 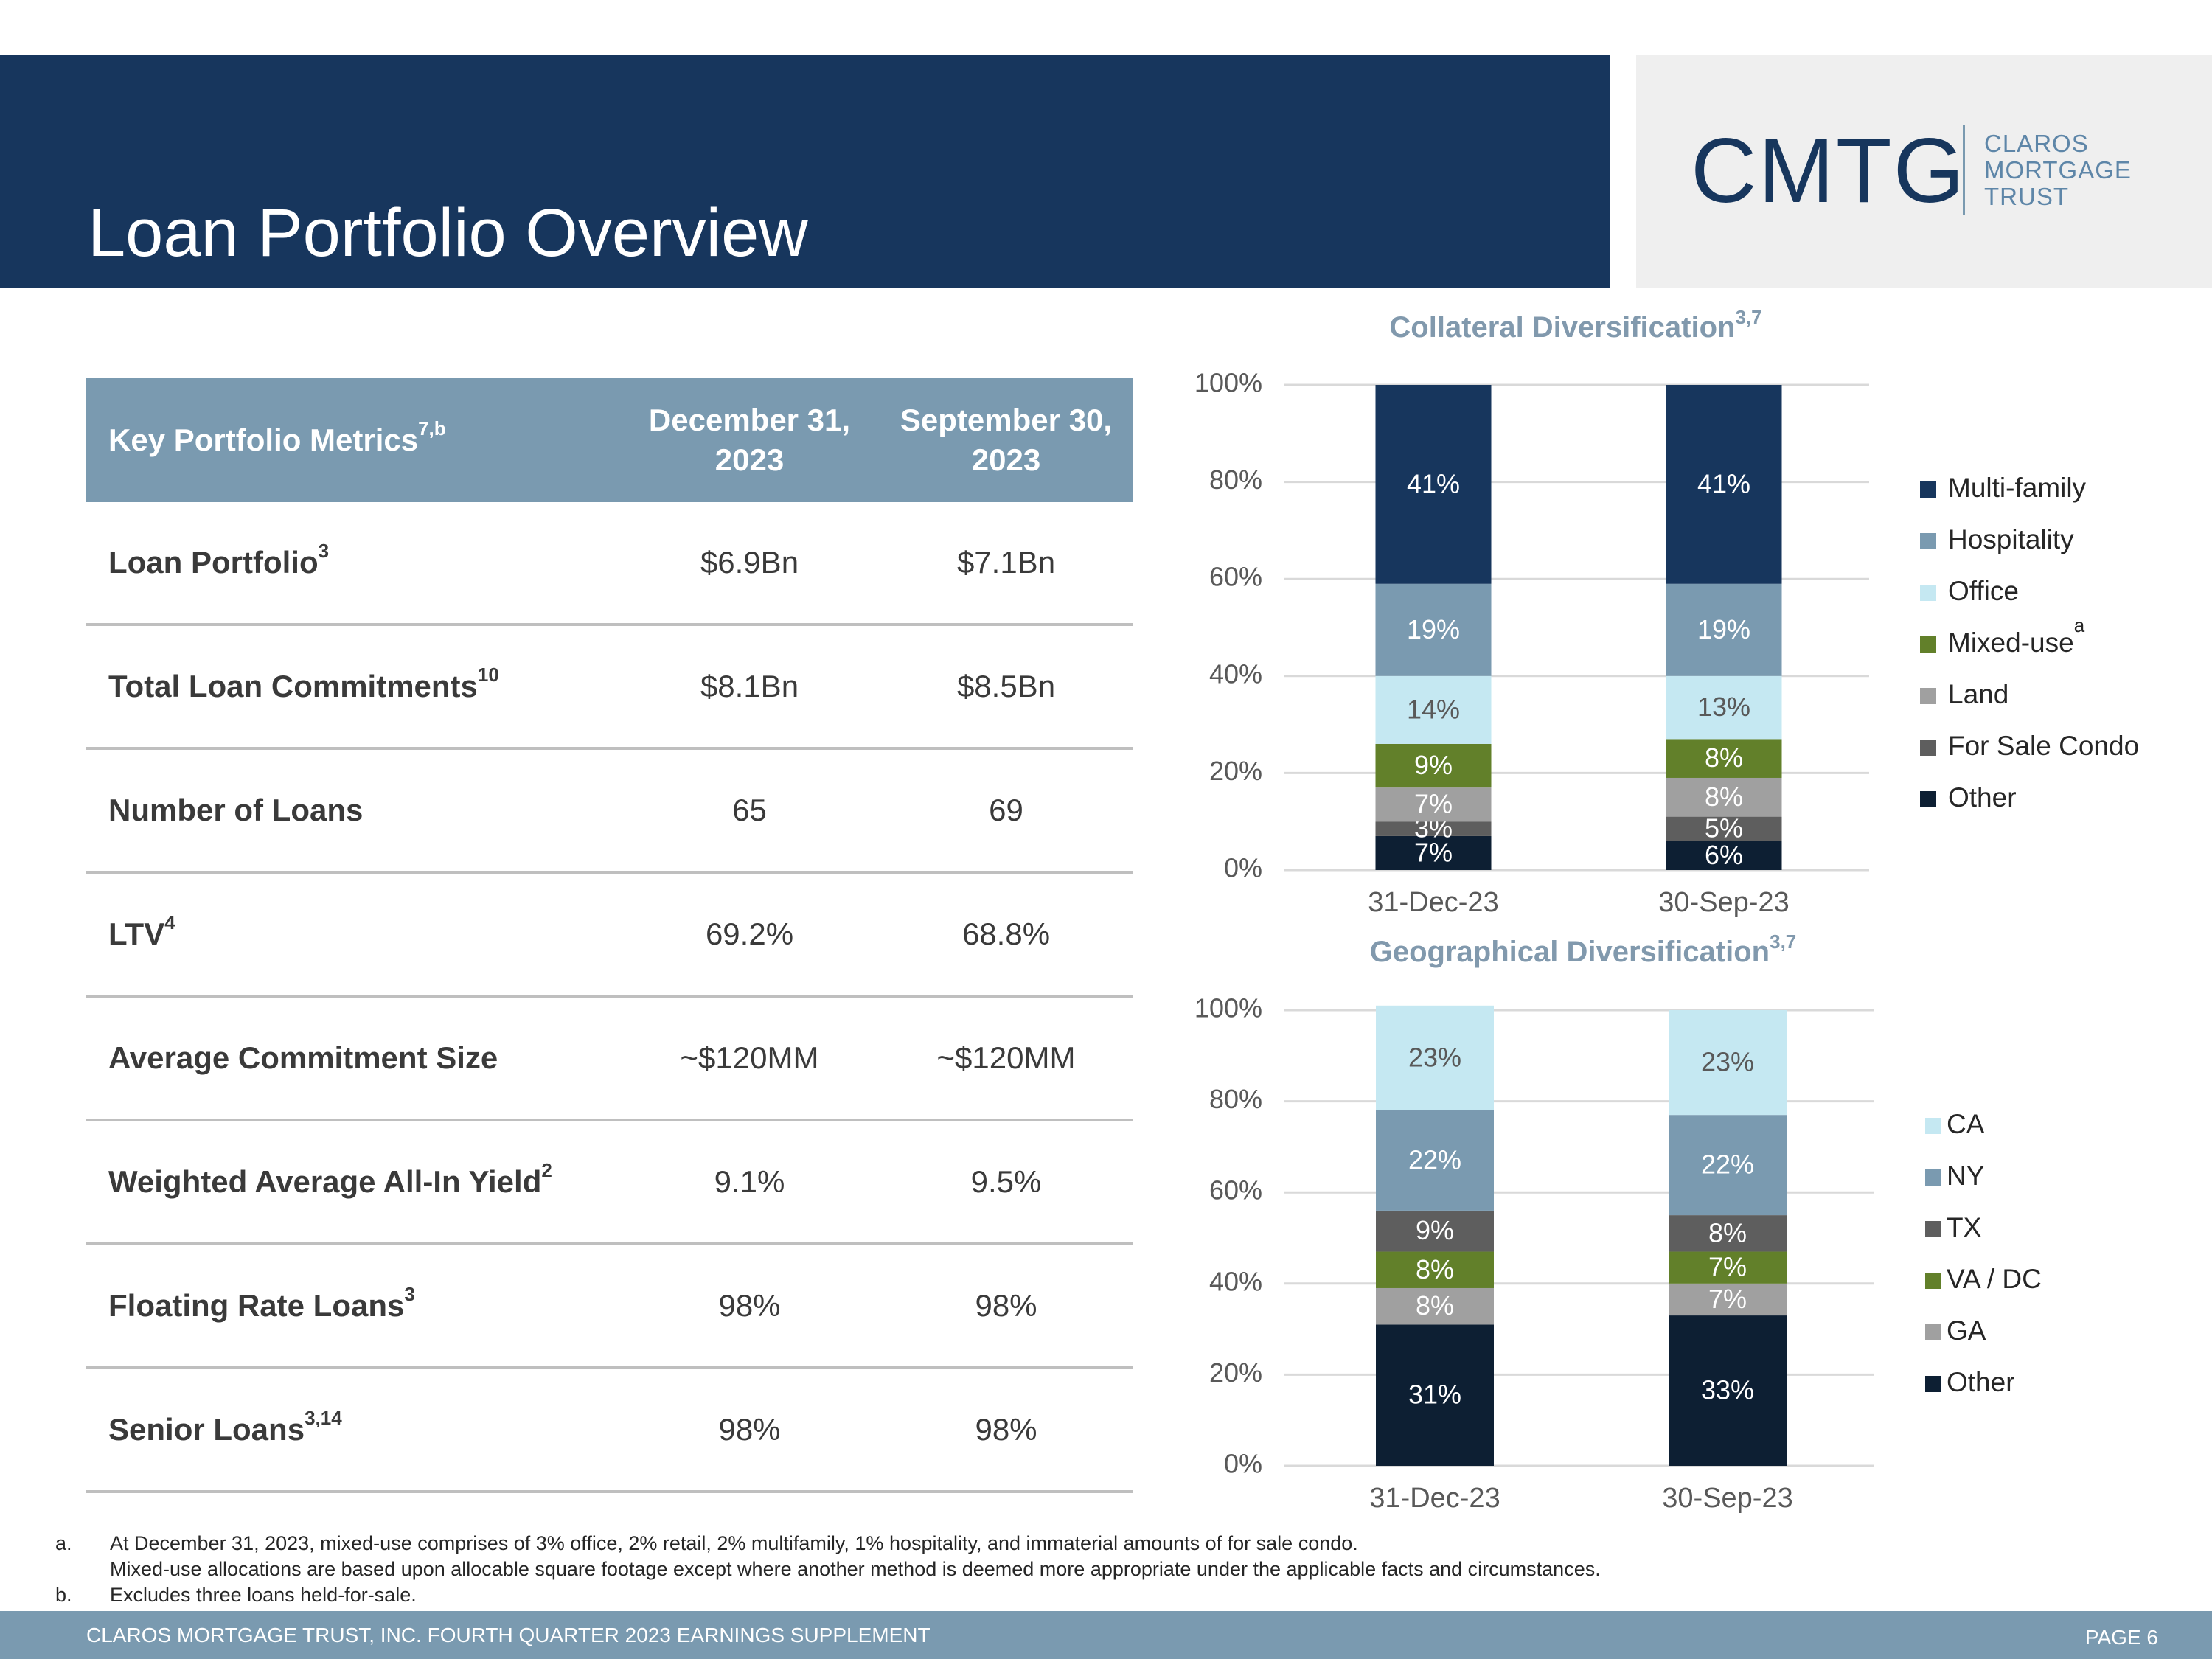 What do you see at coordinates (805, 171) in the screenshot?
I see `header-band` at bounding box center [805, 171].